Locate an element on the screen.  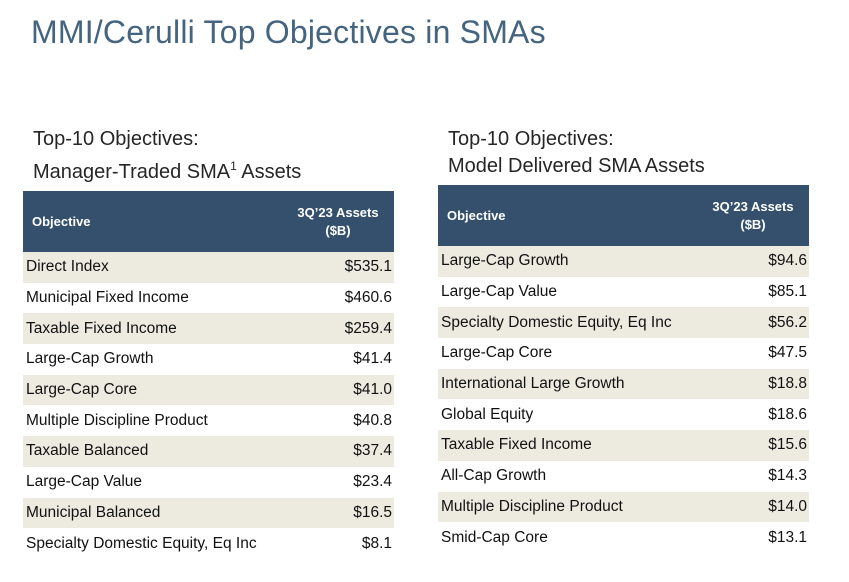
table-row: Multiple Discipline Product $14.0 is located at coordinates (623, 507).